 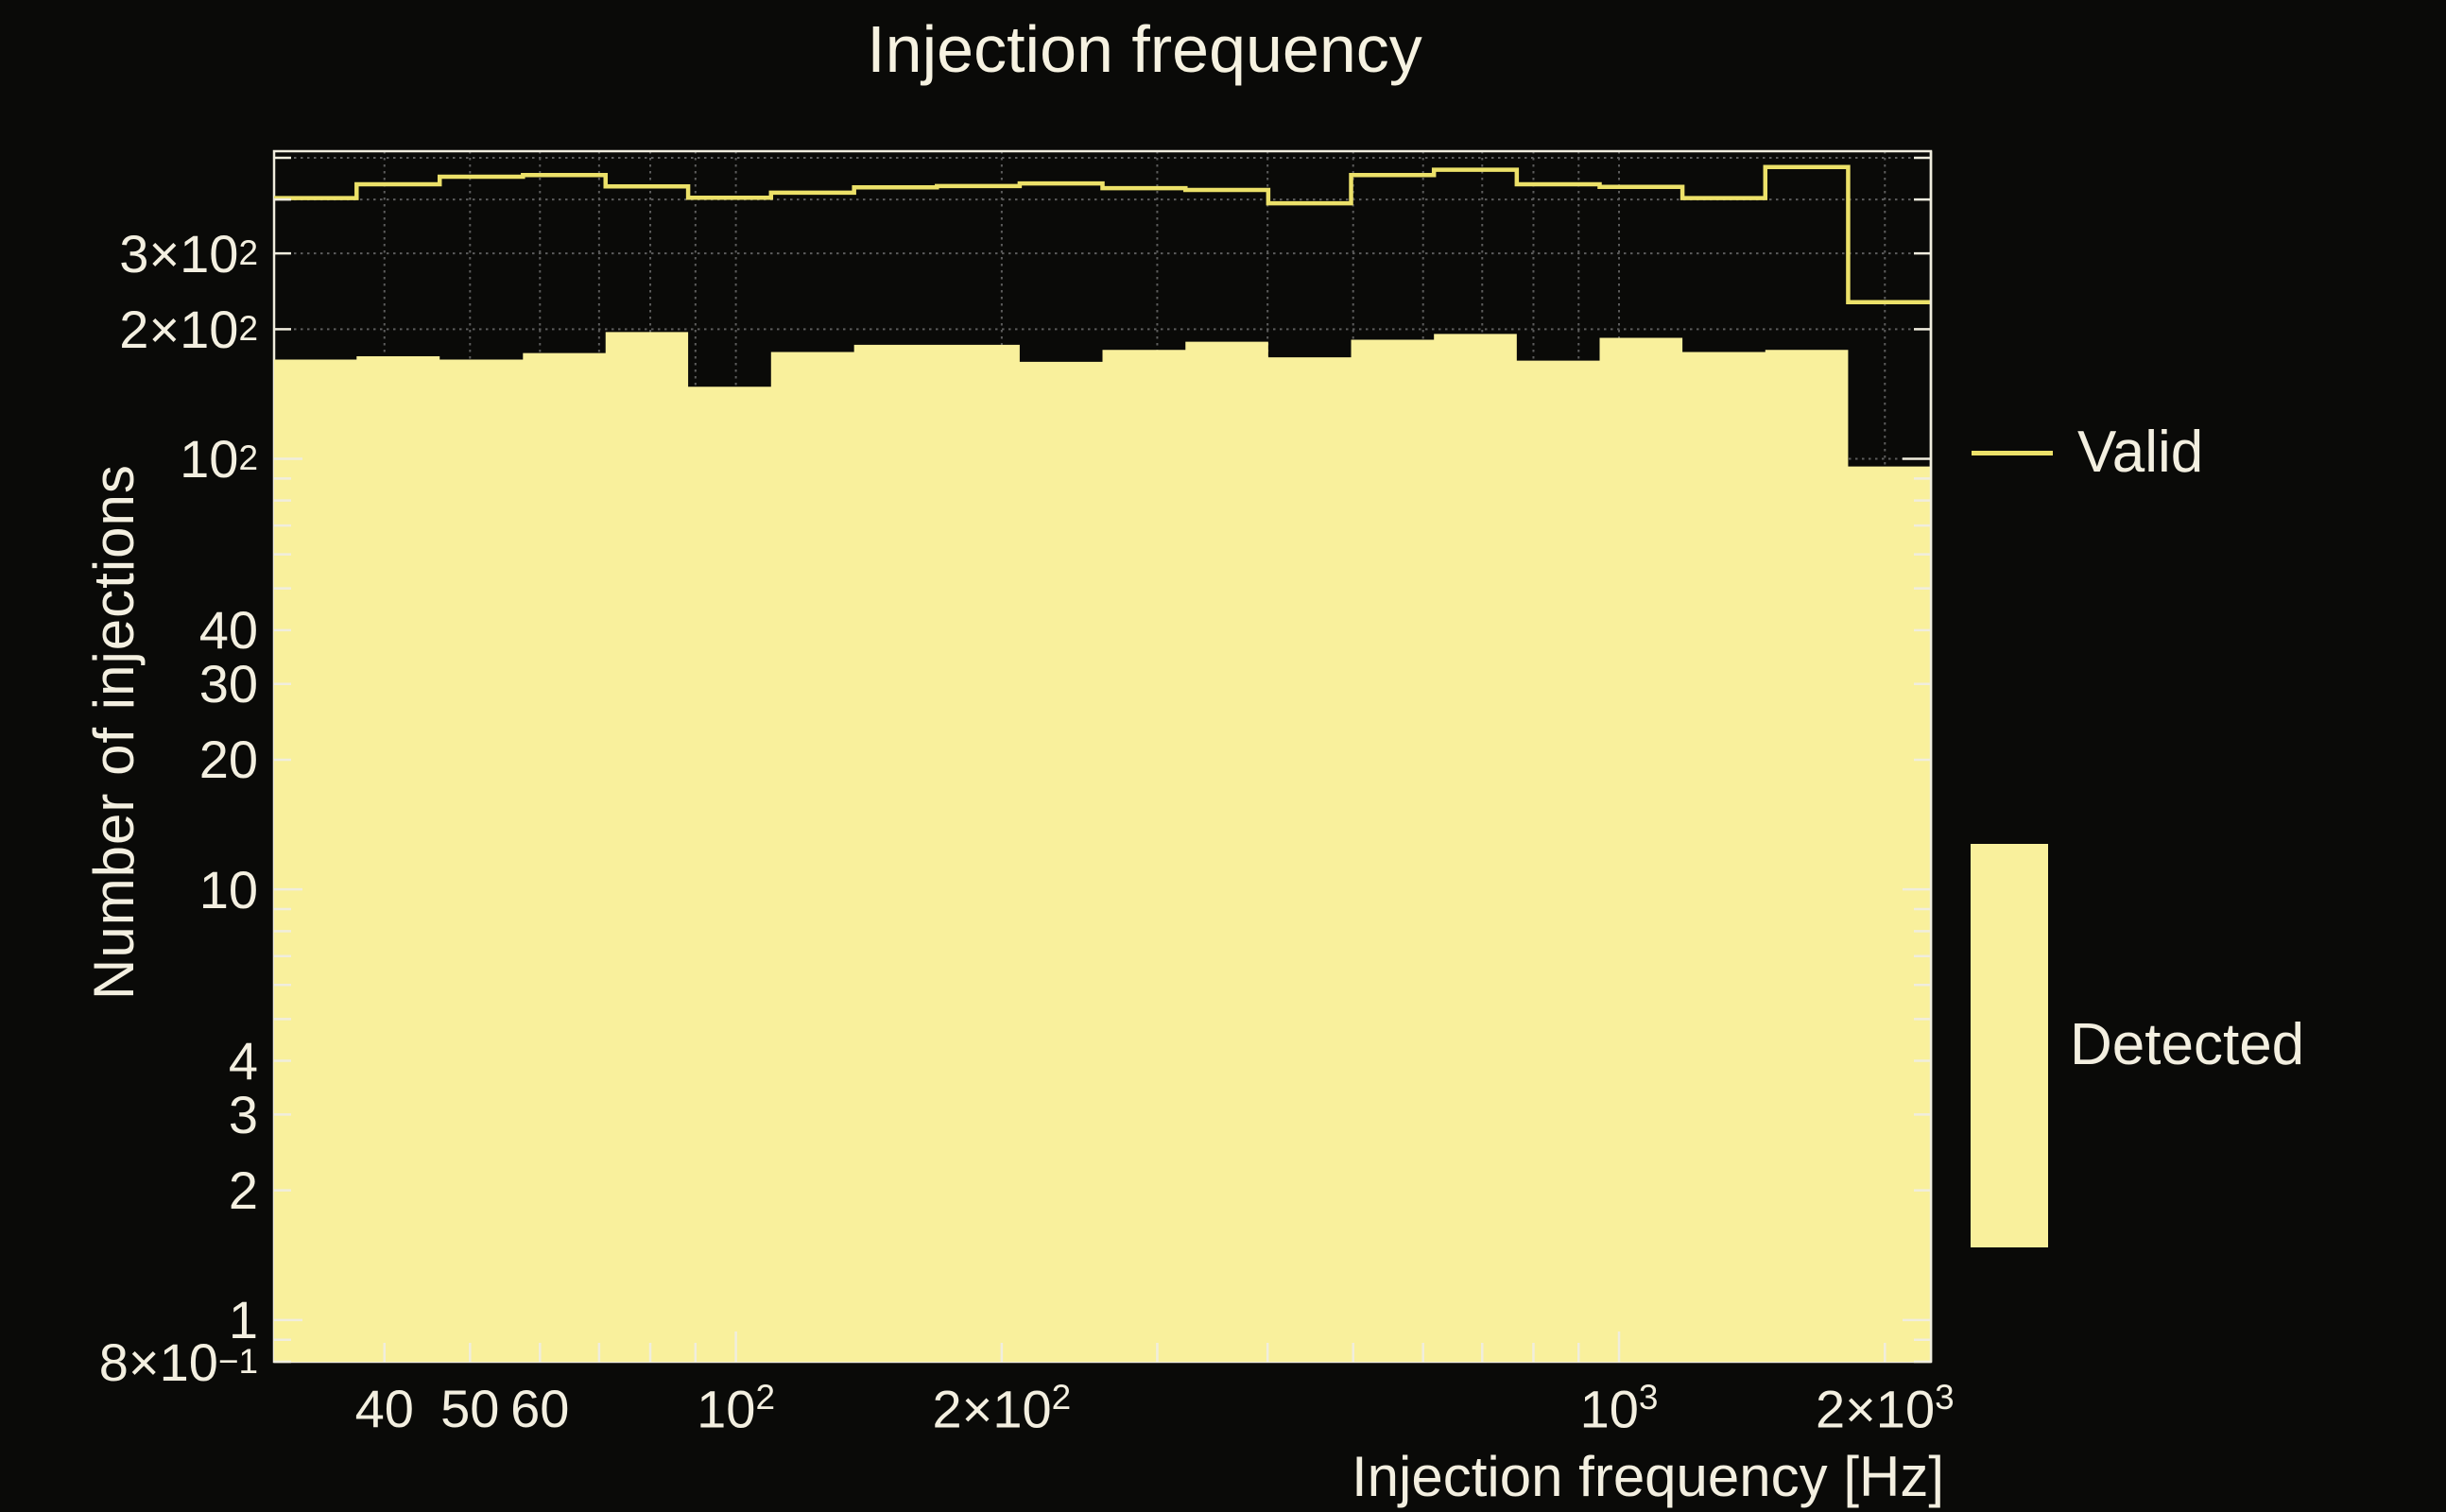 What do you see at coordinates (470, 1408) in the screenshot?
I see `x-tick-label: 50` at bounding box center [470, 1408].